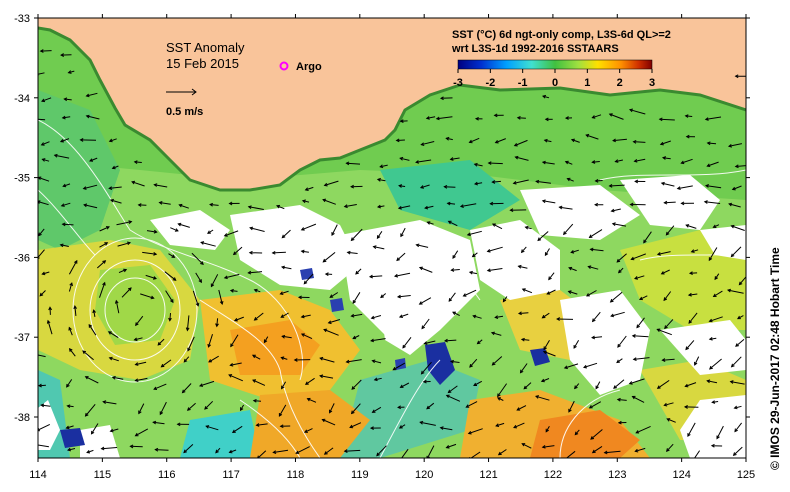 Image resolution: width=790 pixels, height=492 pixels. Describe the element at coordinates (22, 19) in the screenshot. I see `y-tick-label: -33` at that location.